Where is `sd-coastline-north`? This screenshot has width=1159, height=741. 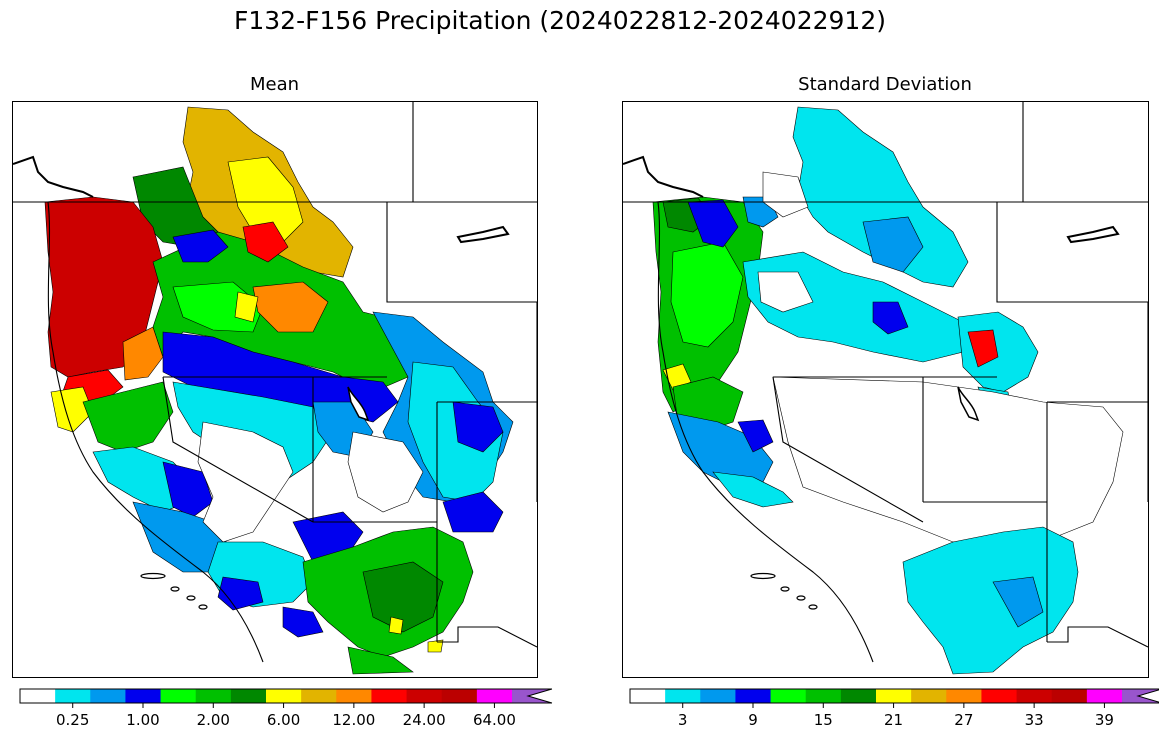
sd-coastline-north is located at coordinates (663, 176).